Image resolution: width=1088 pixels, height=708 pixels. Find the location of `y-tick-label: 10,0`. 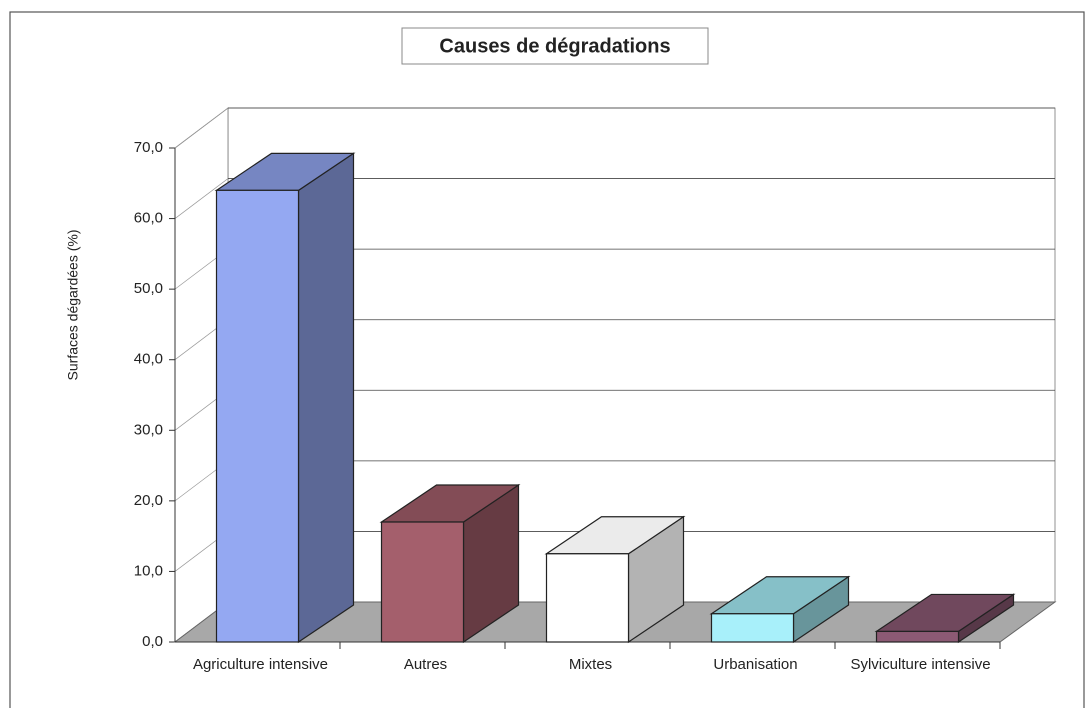

y-tick-label: 10,0 is located at coordinates (148, 570).